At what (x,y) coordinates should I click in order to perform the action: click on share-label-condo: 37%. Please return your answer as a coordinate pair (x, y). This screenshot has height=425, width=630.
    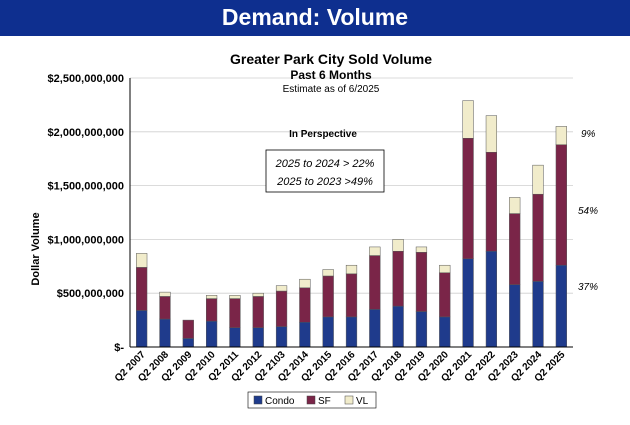
    Looking at the image, I should click on (588, 287).